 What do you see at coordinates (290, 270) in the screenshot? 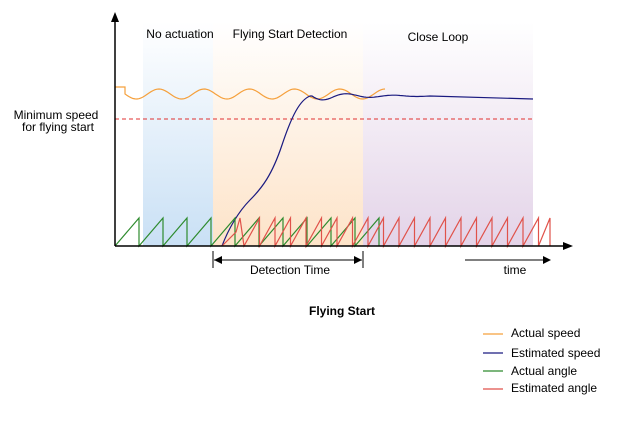
I see `detection-time-label: Detection Time` at bounding box center [290, 270].